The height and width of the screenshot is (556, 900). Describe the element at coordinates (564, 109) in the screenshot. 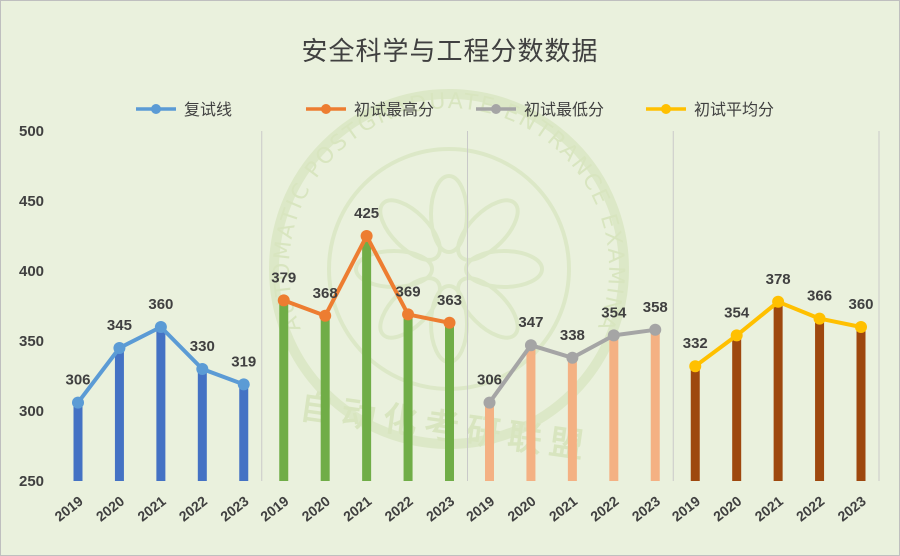

I see `legend-label: 初试最低分` at that location.